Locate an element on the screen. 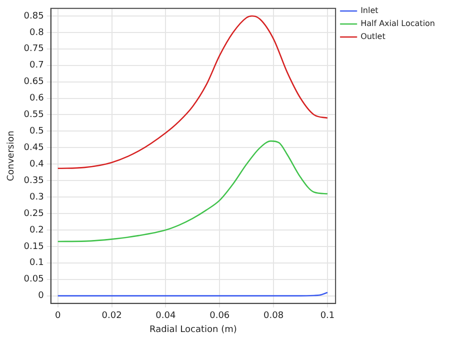 This screenshot has width=449, height=337. legend-label: Half Axial Location is located at coordinates (398, 23).